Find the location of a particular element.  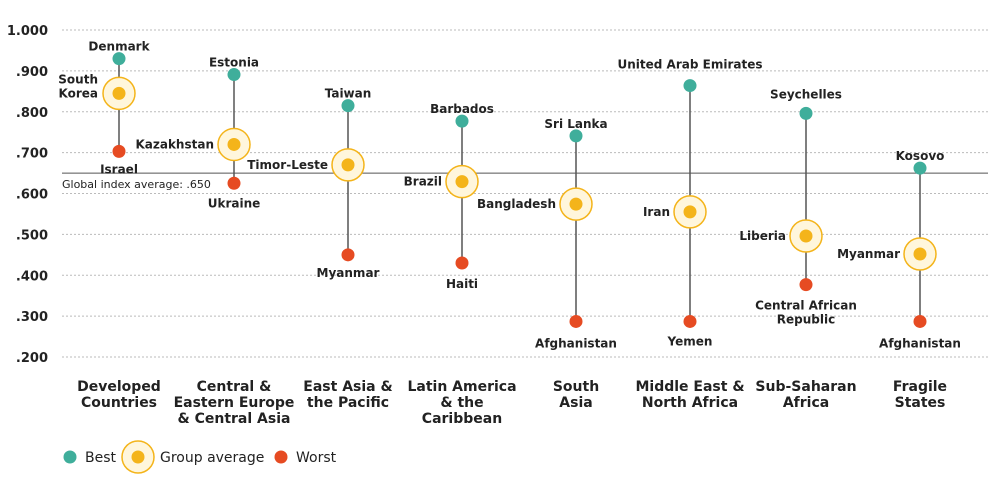

worst-label-line: Republic is located at coordinates (806, 320).